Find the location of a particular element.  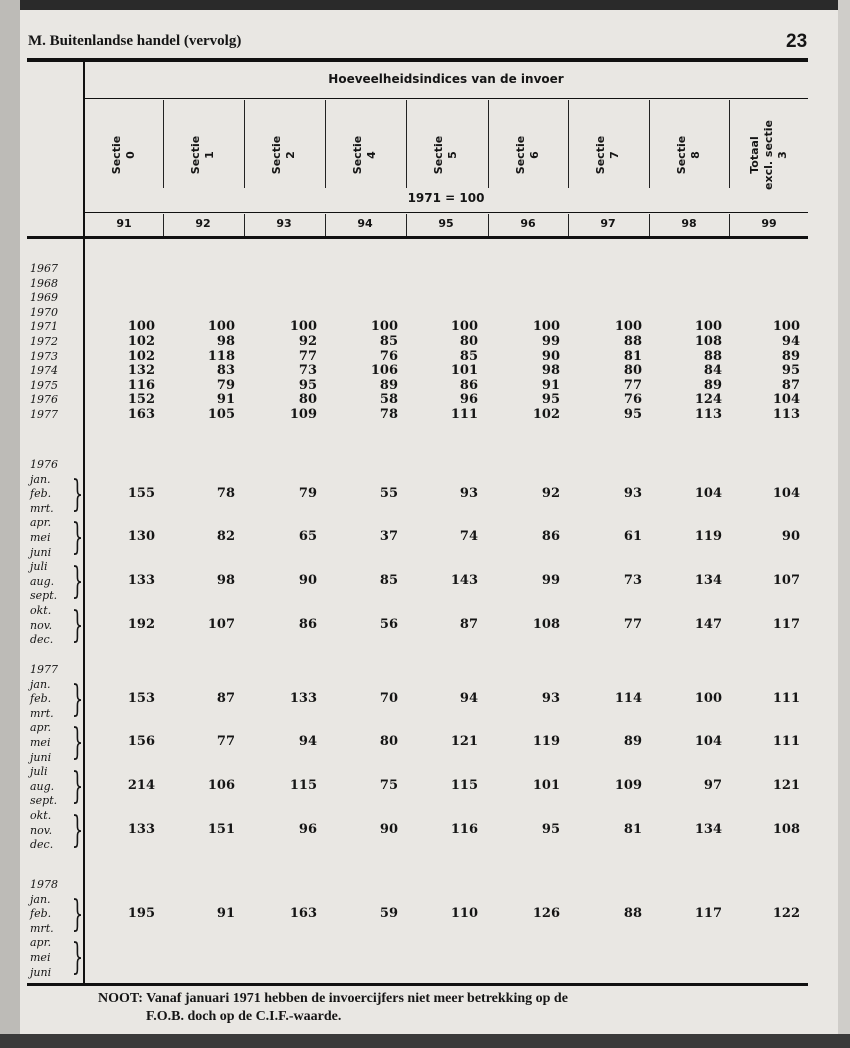

table-cell: 113 is located at coordinates (786, 414).